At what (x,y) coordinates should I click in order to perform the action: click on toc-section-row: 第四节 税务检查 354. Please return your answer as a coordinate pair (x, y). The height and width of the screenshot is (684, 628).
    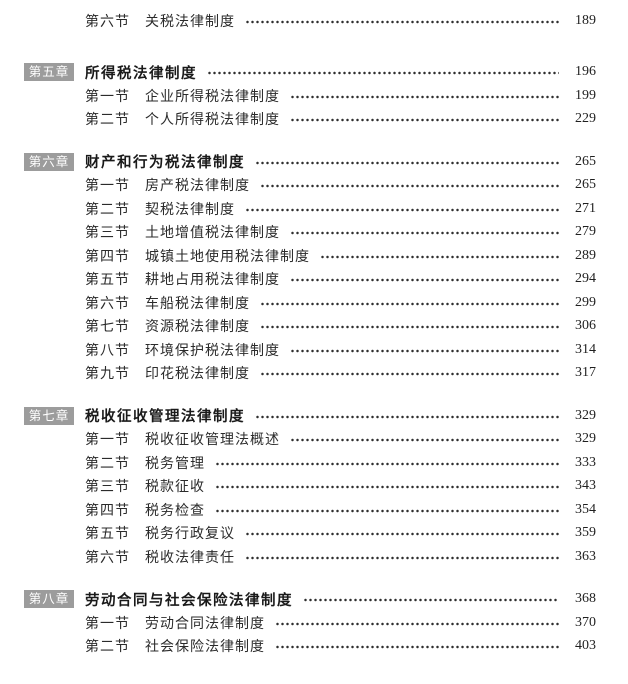
    Looking at the image, I should click on (310, 510).